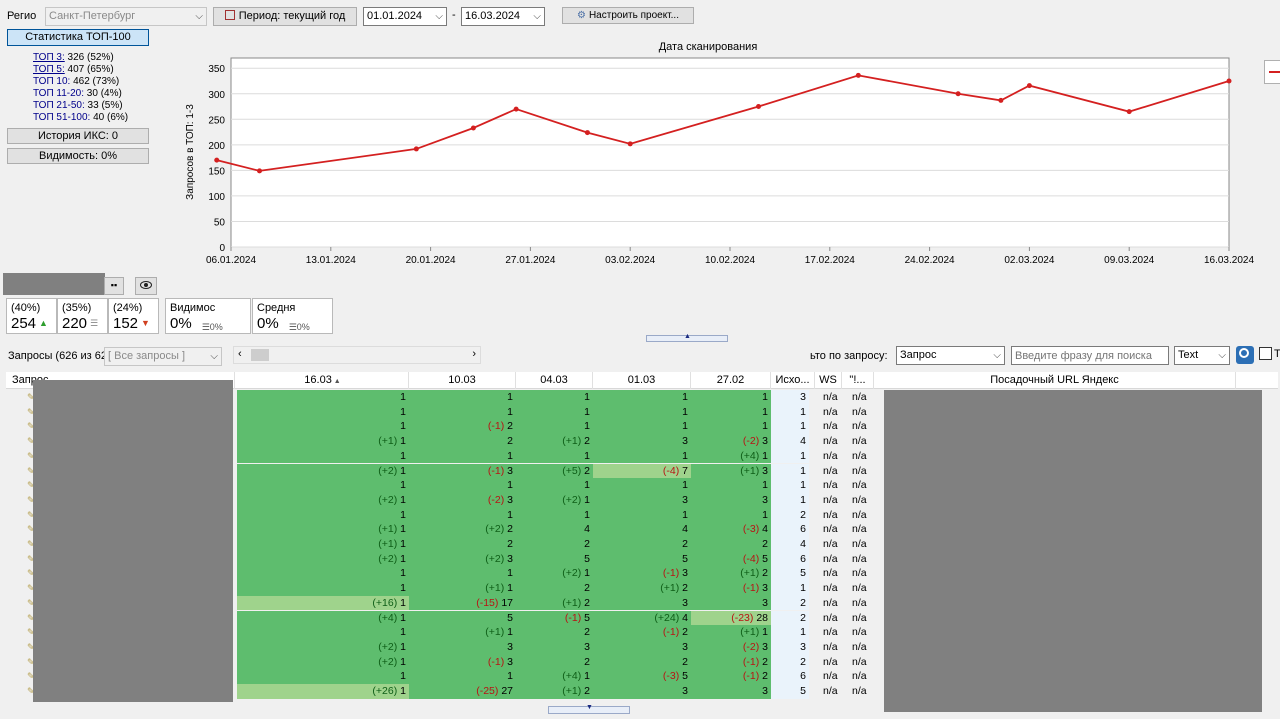  What do you see at coordinates (57, 356) in the screenshot?
I see `queries-count-label: Запросы (626 из 62` at bounding box center [57, 356].